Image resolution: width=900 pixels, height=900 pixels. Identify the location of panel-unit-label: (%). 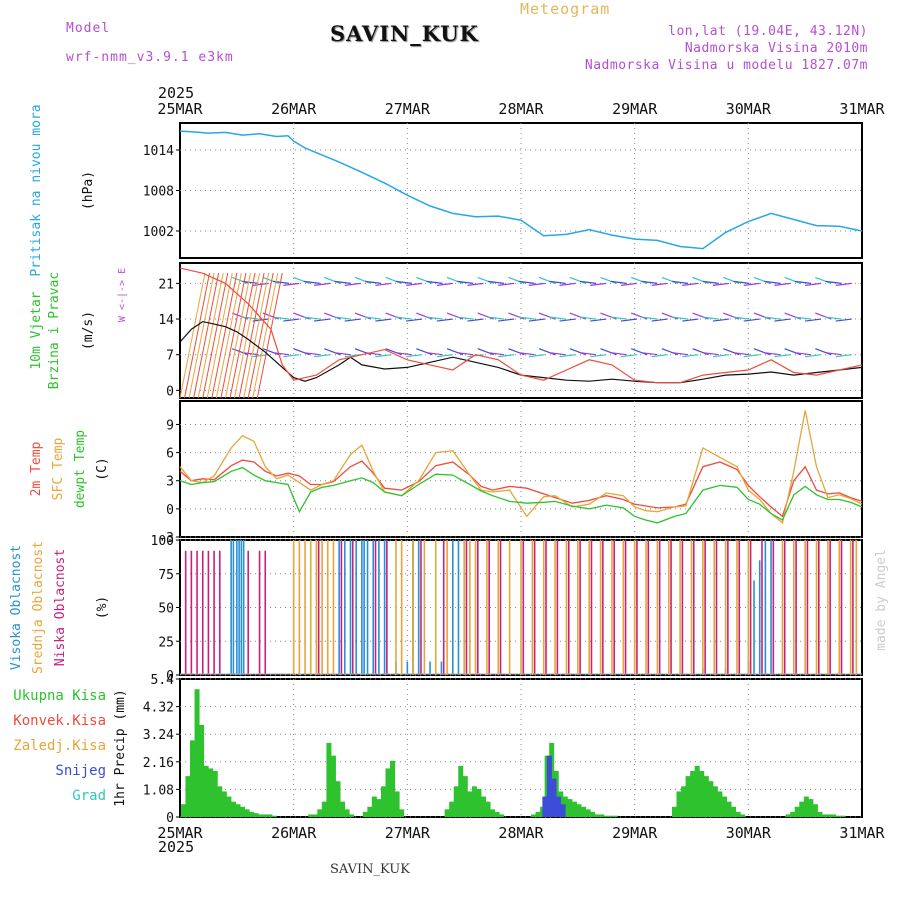
(102, 607).